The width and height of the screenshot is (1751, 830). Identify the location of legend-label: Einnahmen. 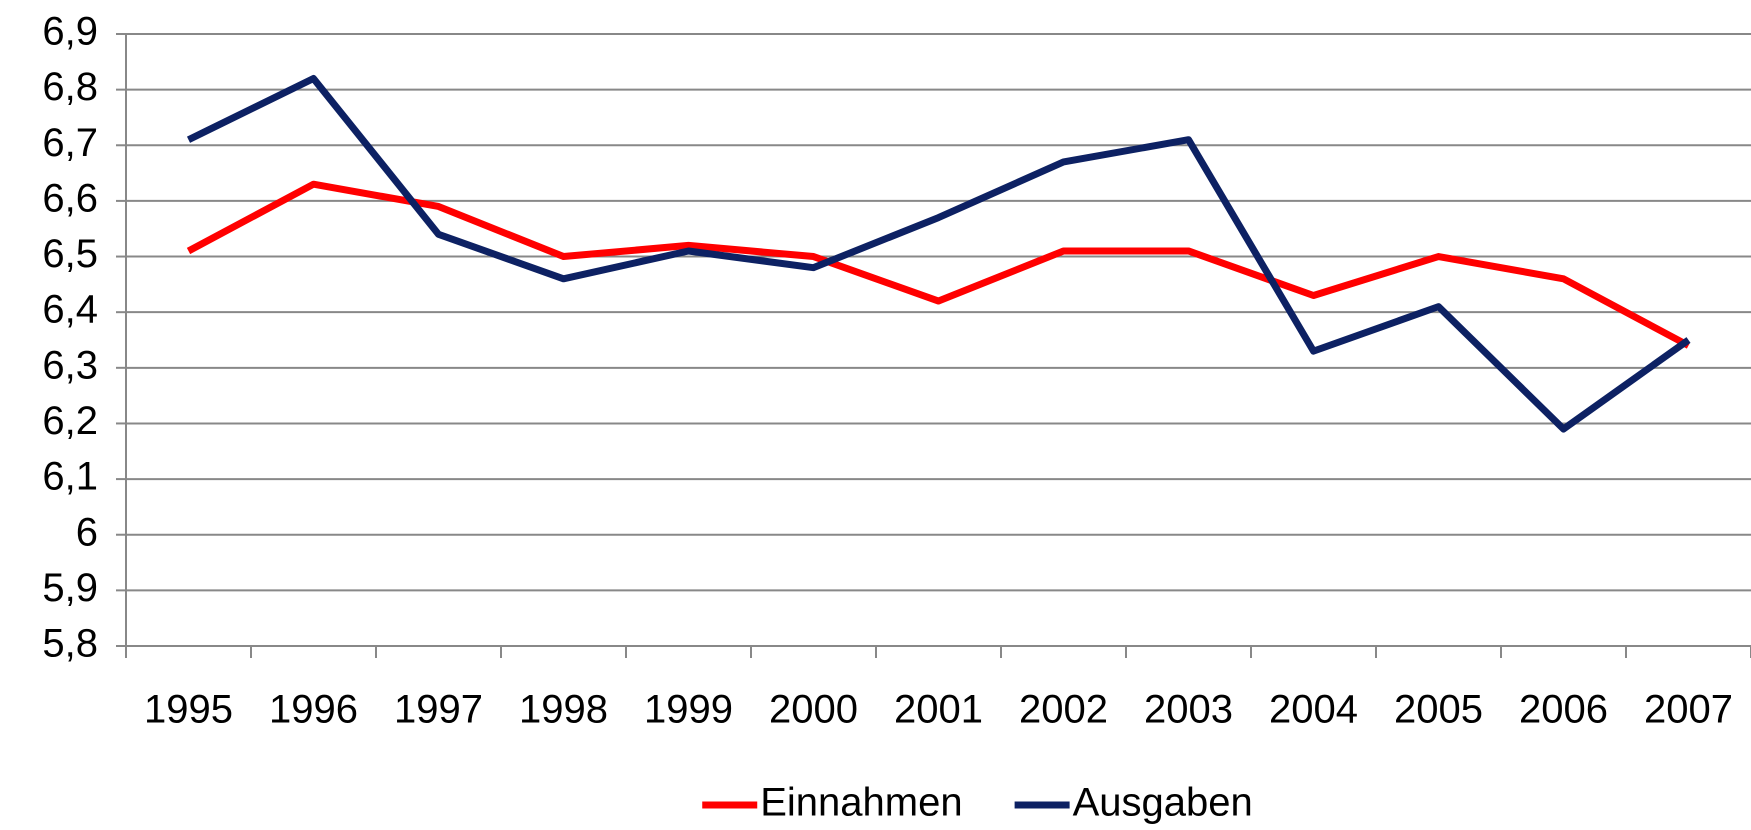
(861, 803).